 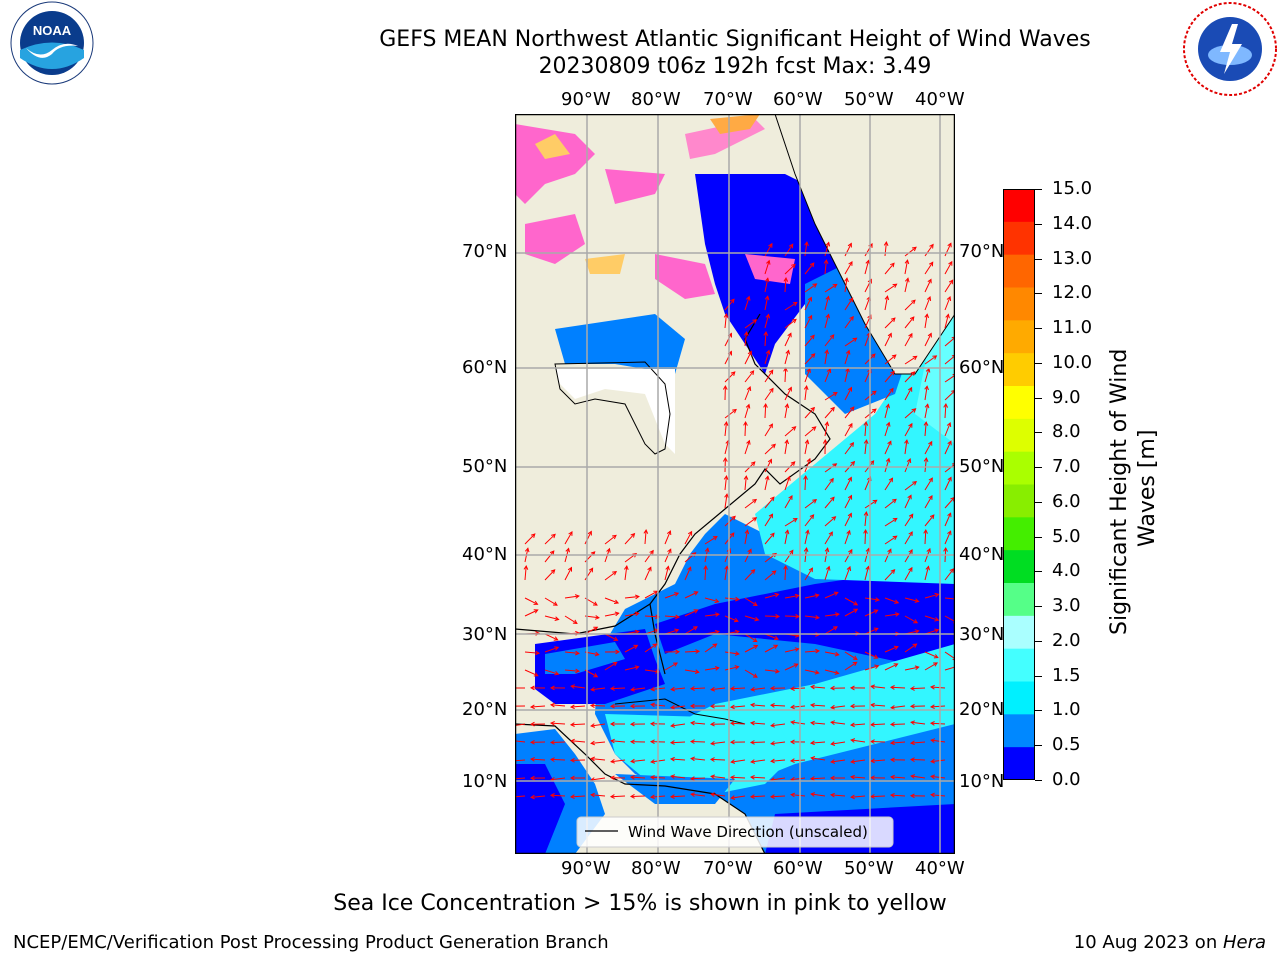 What do you see at coordinates (680, 711) in the screenshot?
I see `coastline` at bounding box center [680, 711].